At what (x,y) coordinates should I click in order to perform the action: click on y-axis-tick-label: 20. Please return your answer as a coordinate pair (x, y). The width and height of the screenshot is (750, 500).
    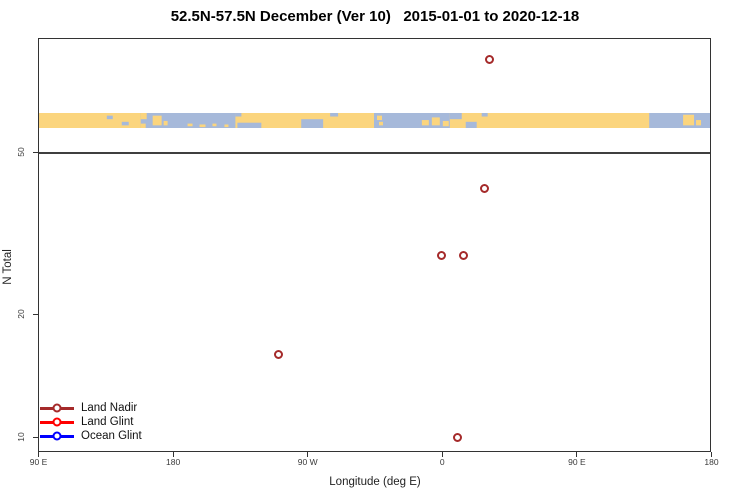
    Looking at the image, I should click on (21, 314).